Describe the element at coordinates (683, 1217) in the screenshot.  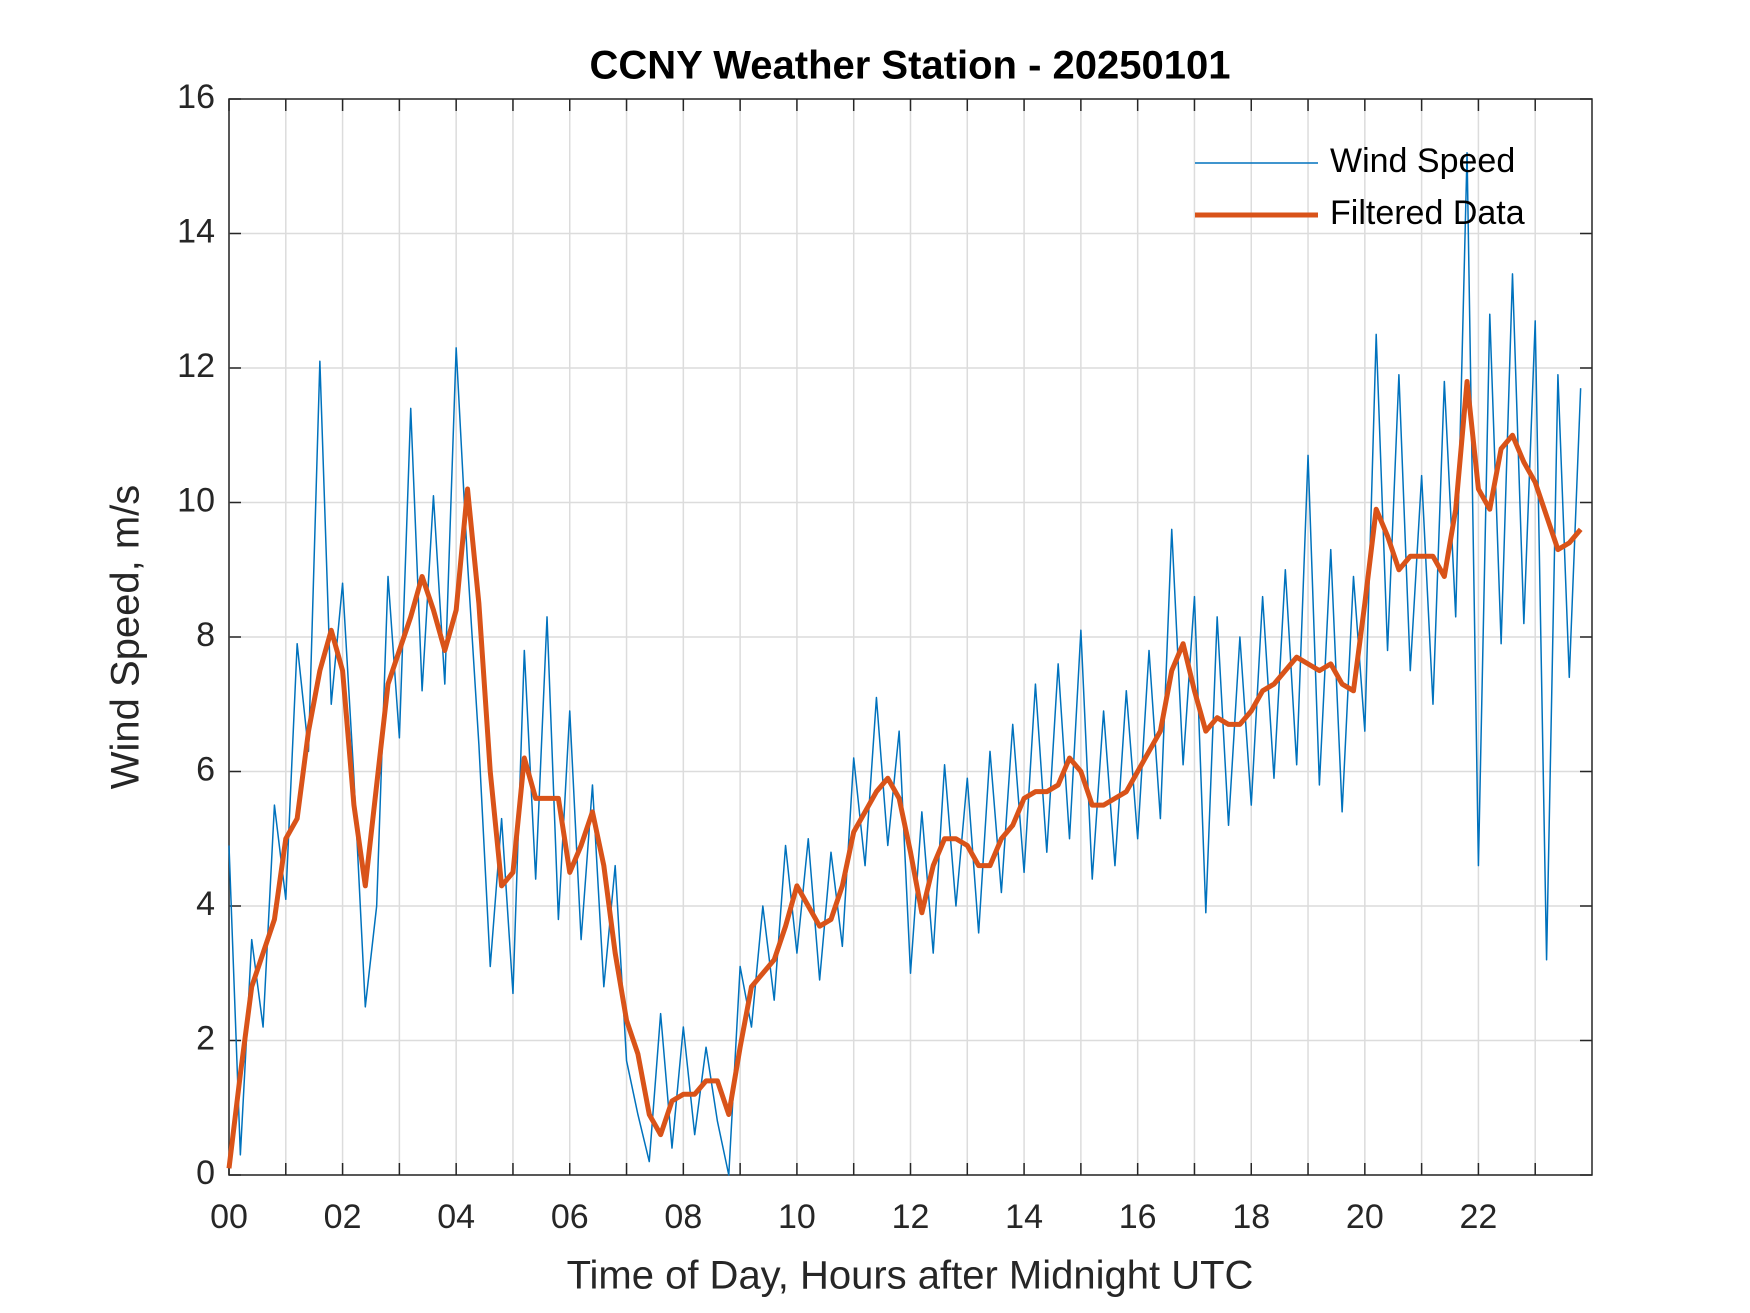
I see `x-tick-label: 08` at that location.